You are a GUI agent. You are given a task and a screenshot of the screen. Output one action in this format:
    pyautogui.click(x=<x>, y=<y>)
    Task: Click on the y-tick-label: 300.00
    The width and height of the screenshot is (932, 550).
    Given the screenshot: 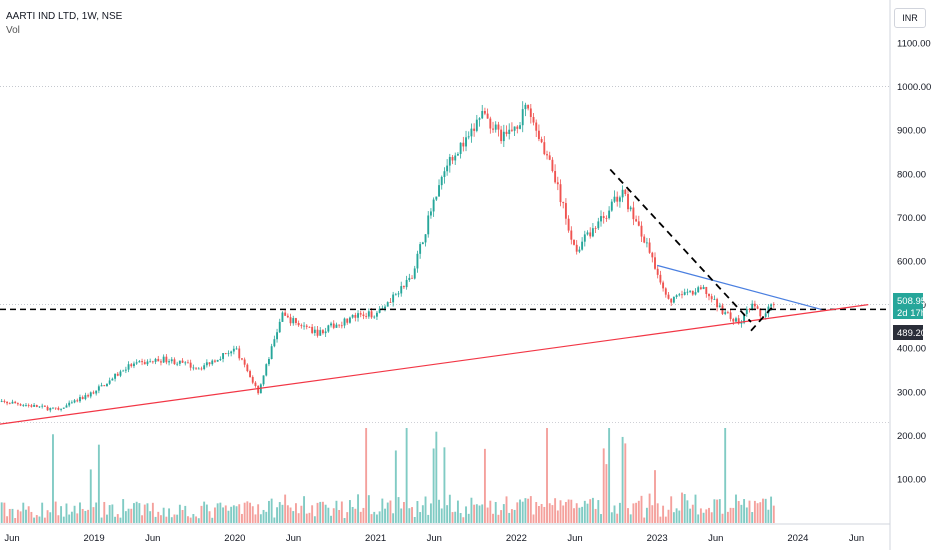 What is the action you would take?
    pyautogui.click(x=911, y=392)
    